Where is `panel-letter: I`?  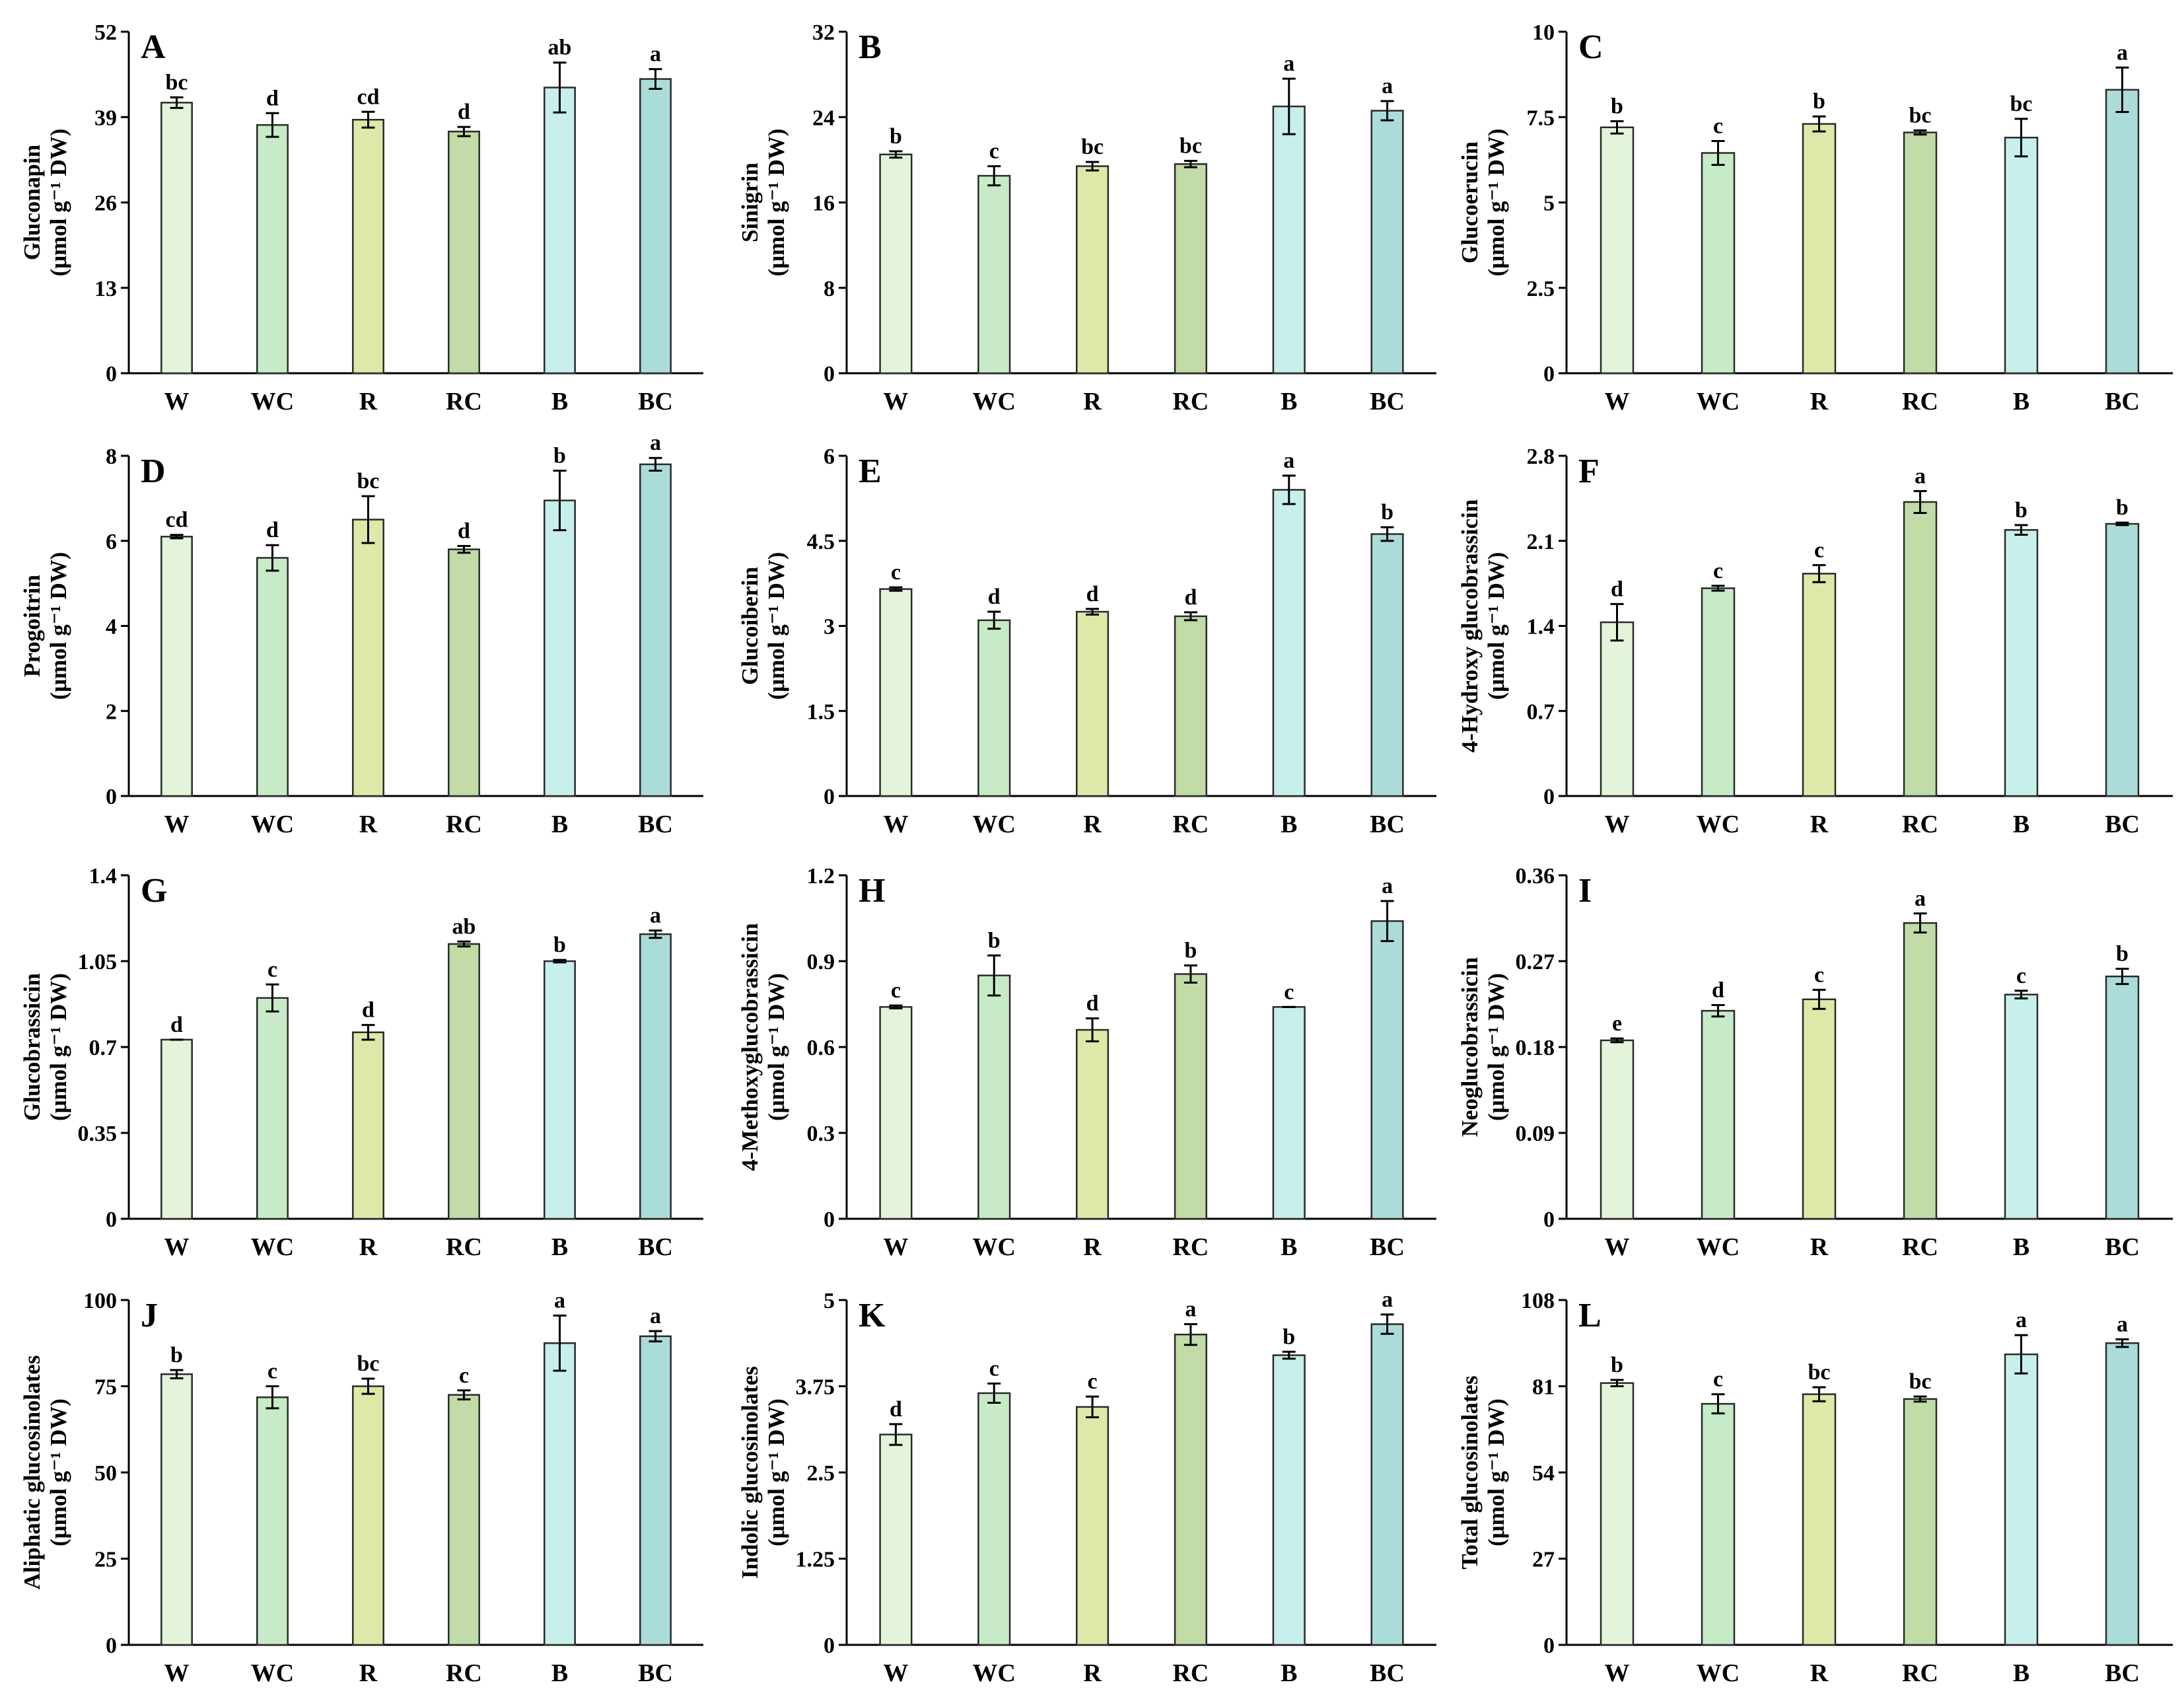 panel-letter: I is located at coordinates (1585, 891).